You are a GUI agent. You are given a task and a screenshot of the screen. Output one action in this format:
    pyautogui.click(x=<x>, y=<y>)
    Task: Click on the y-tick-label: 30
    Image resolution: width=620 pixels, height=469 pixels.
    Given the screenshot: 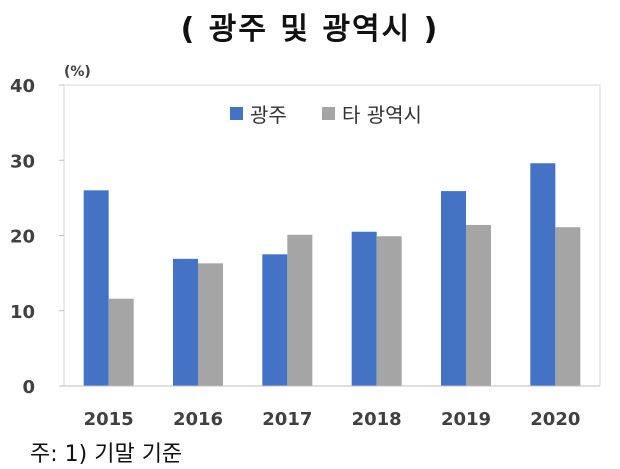 What is the action you would take?
    pyautogui.click(x=22, y=161)
    